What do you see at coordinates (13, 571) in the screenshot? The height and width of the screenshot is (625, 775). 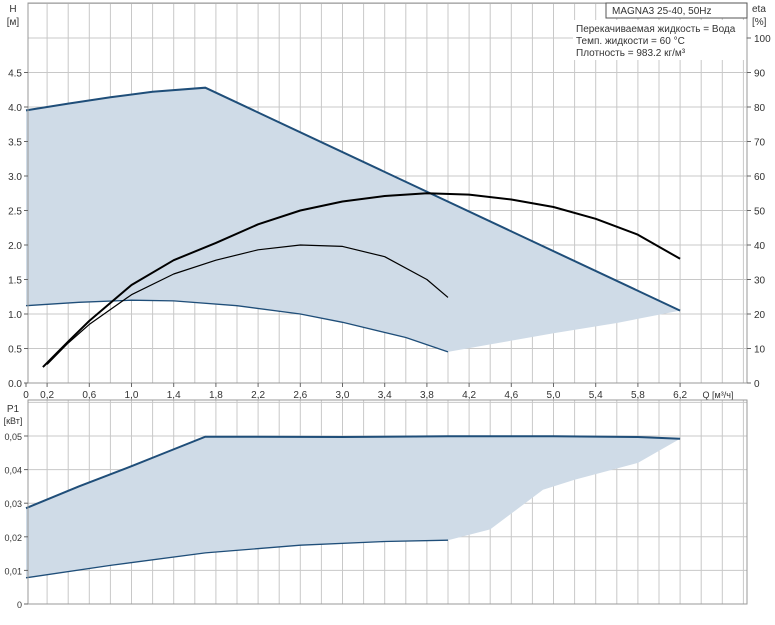 I see `p1-tick-label: 0,01` at bounding box center [13, 571].